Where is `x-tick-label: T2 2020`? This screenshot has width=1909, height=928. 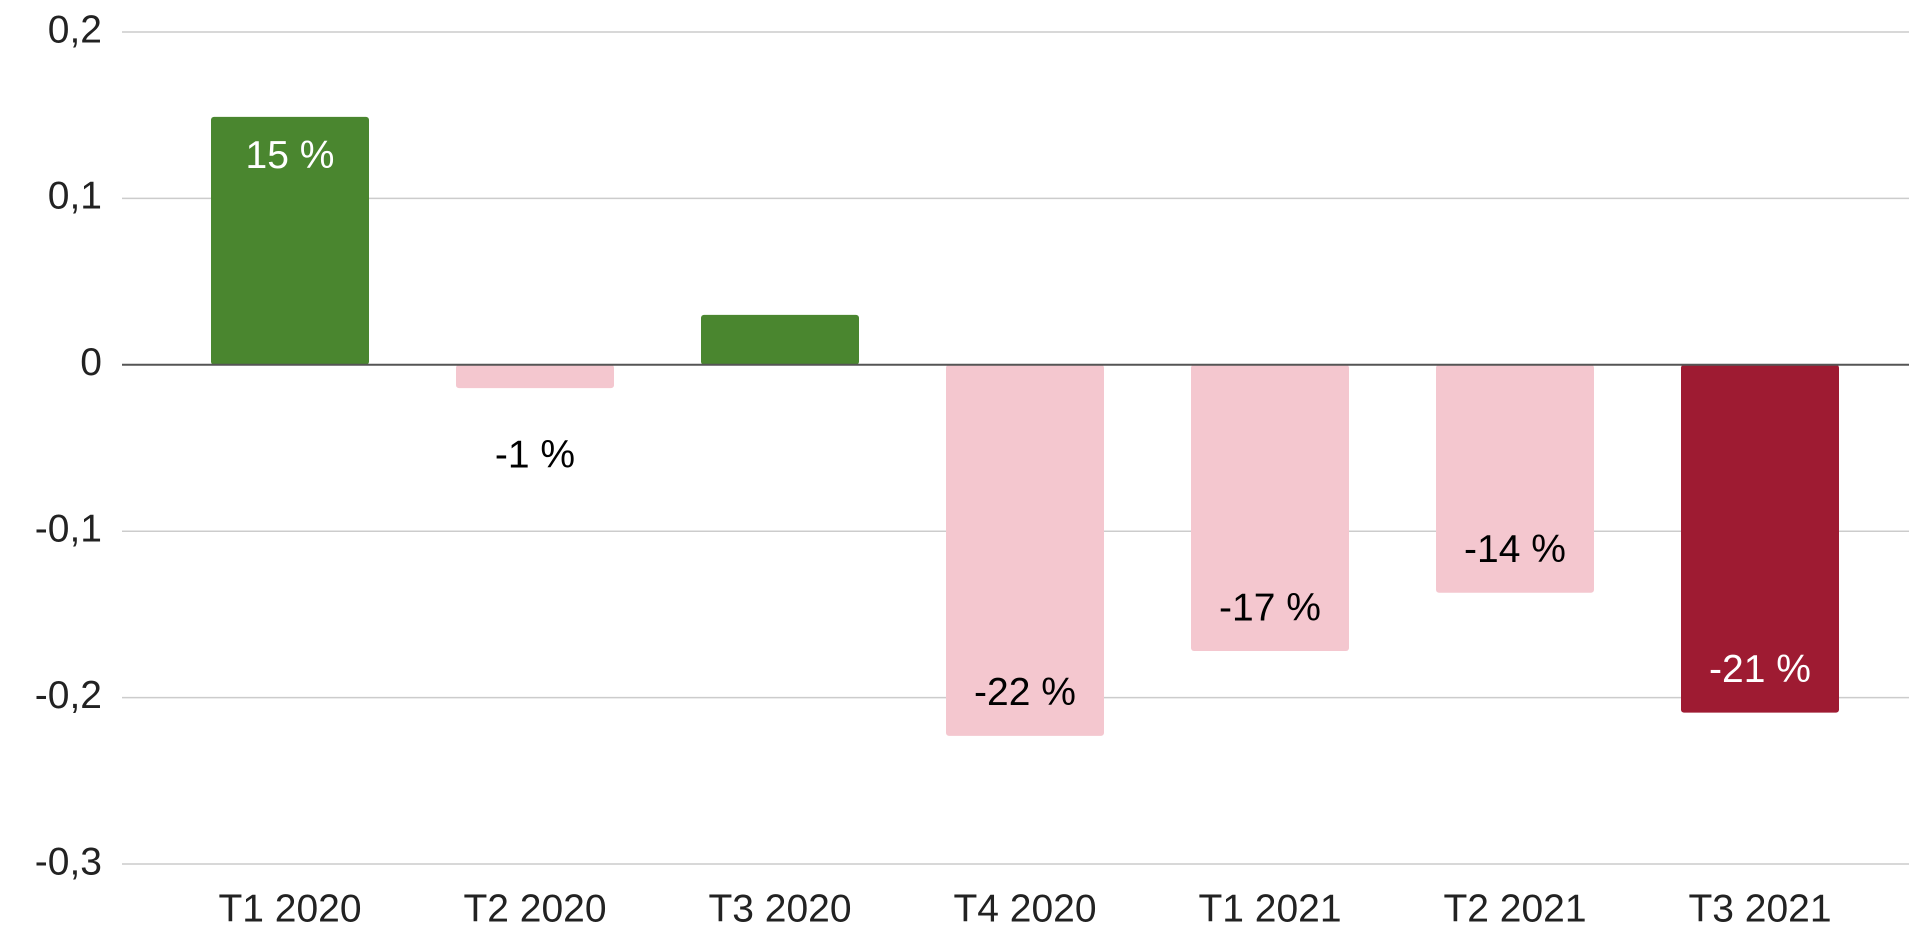 x-tick-label: T2 2020 is located at coordinates (534, 907).